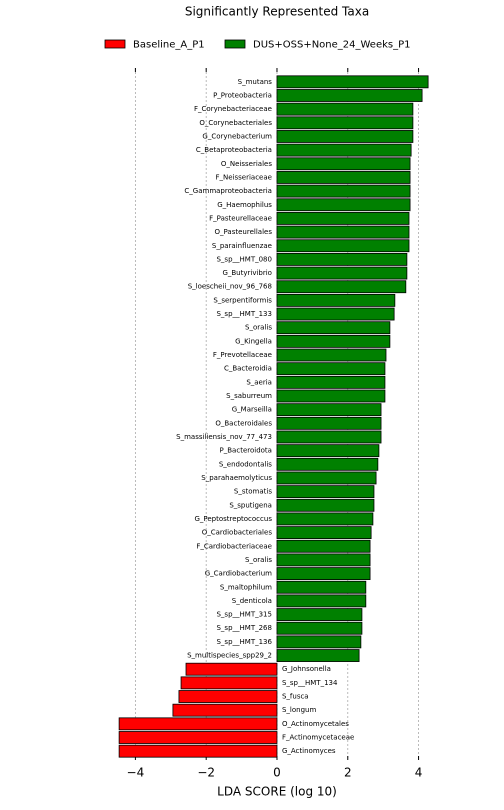 This screenshot has height=810, width=504. What do you see at coordinates (246, 164) in the screenshot?
I see `bar-label: O_Neisseriales` at bounding box center [246, 164].